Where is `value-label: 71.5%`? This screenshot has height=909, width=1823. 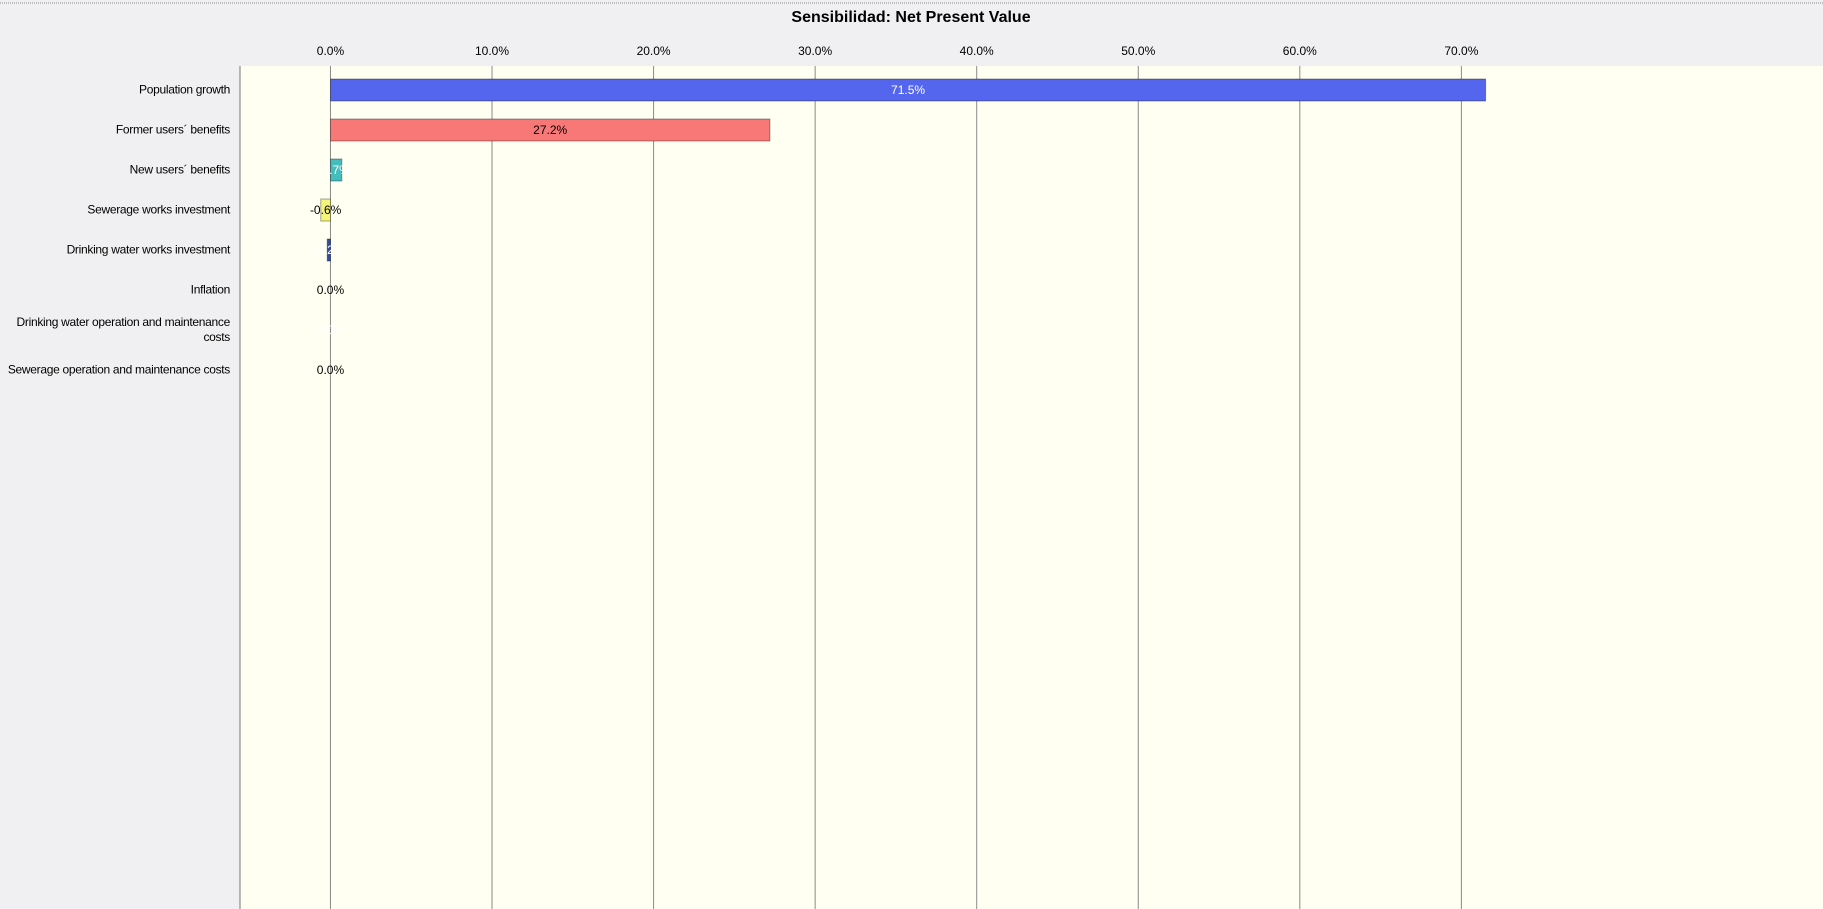
value-label: 71.5% is located at coordinates (908, 90).